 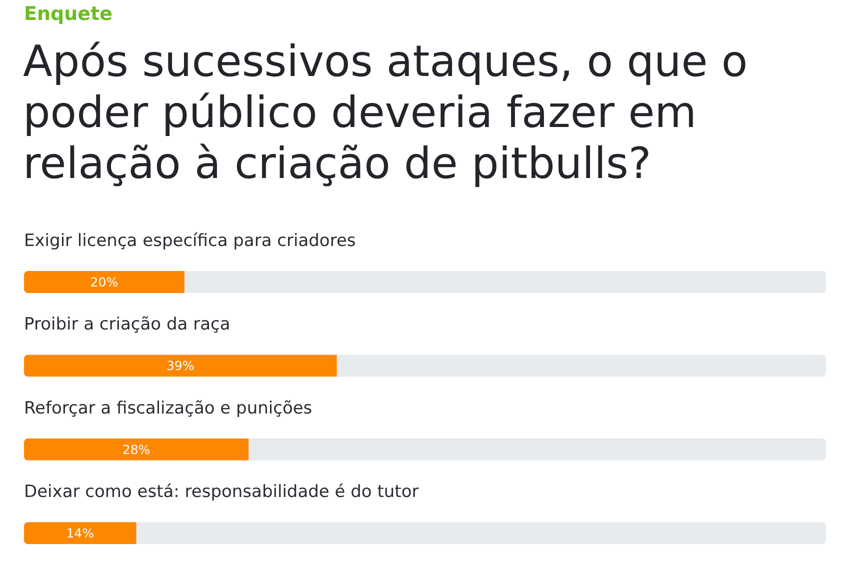 I want to click on y-tick-label: Deixar como está: responsabilidade é do tutor, so click(x=221, y=492).